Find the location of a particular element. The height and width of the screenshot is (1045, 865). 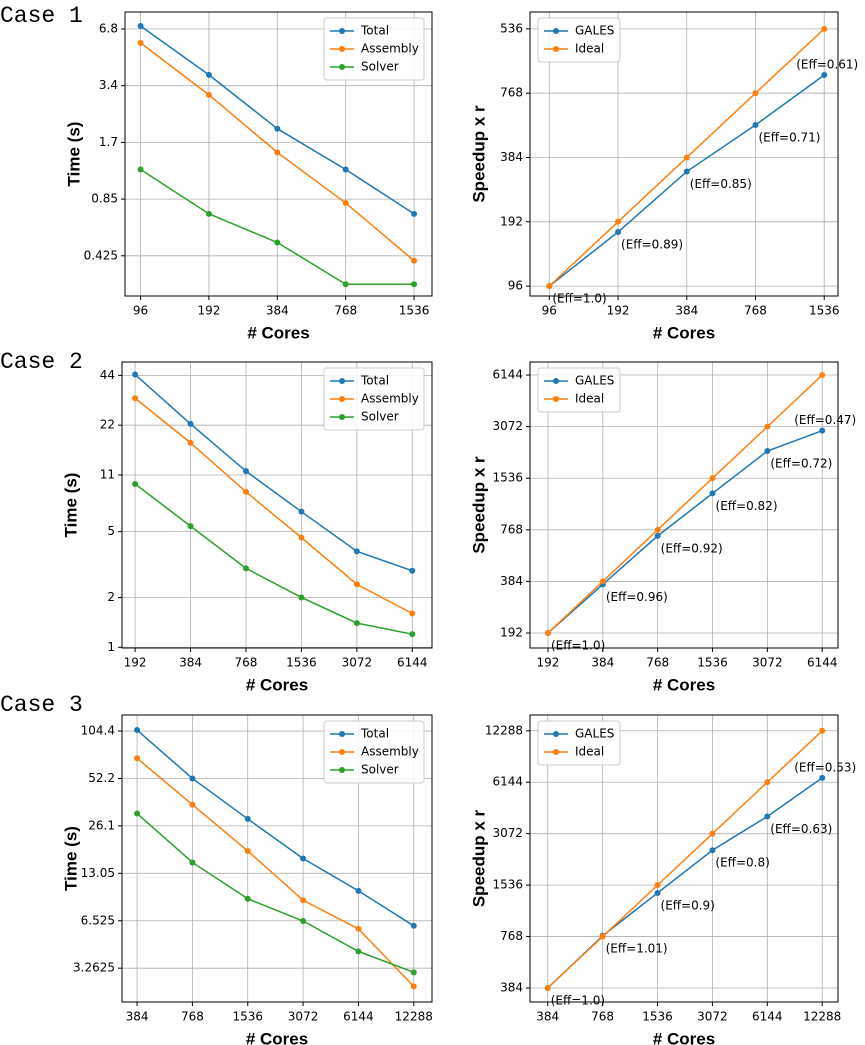

y-tick-label: 384 is located at coordinates (511, 157).